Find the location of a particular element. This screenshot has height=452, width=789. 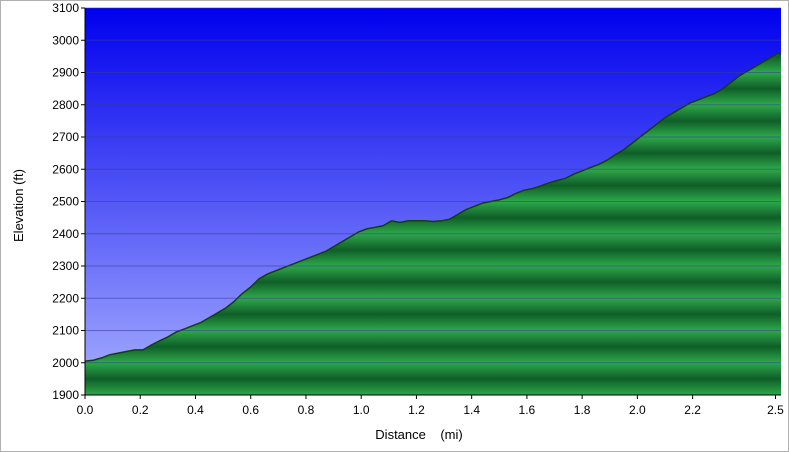

y-tick-label: 2800 is located at coordinates (65, 105).